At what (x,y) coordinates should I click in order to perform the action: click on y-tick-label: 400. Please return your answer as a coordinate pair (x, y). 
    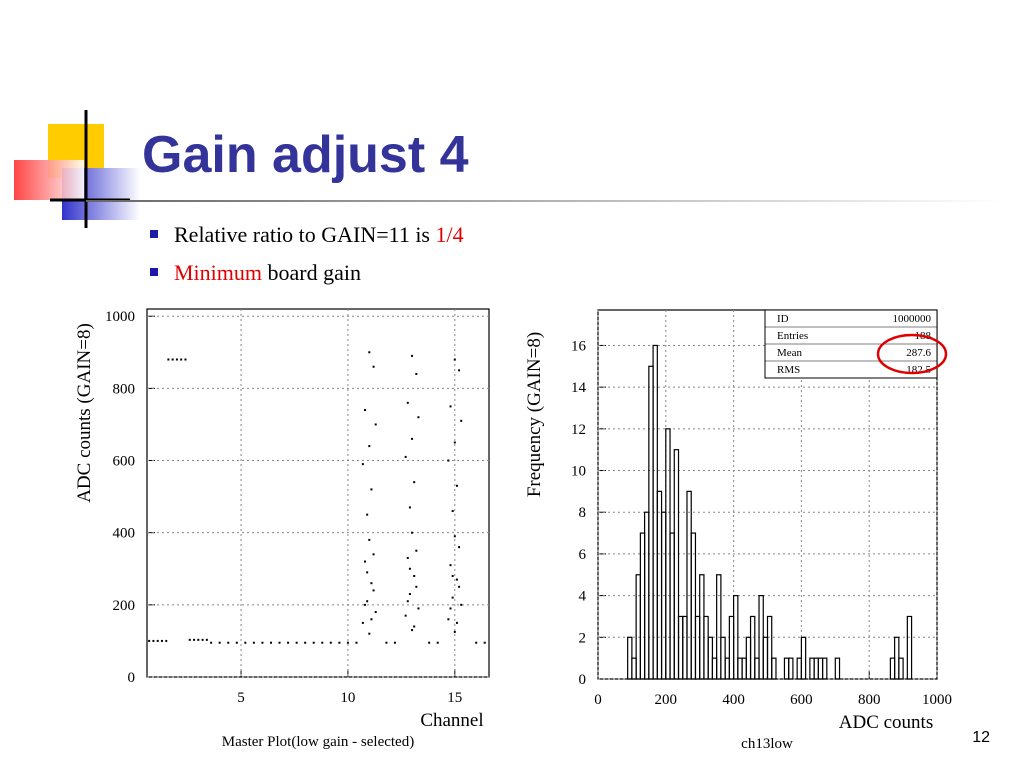
    Looking at the image, I should click on (124, 534).